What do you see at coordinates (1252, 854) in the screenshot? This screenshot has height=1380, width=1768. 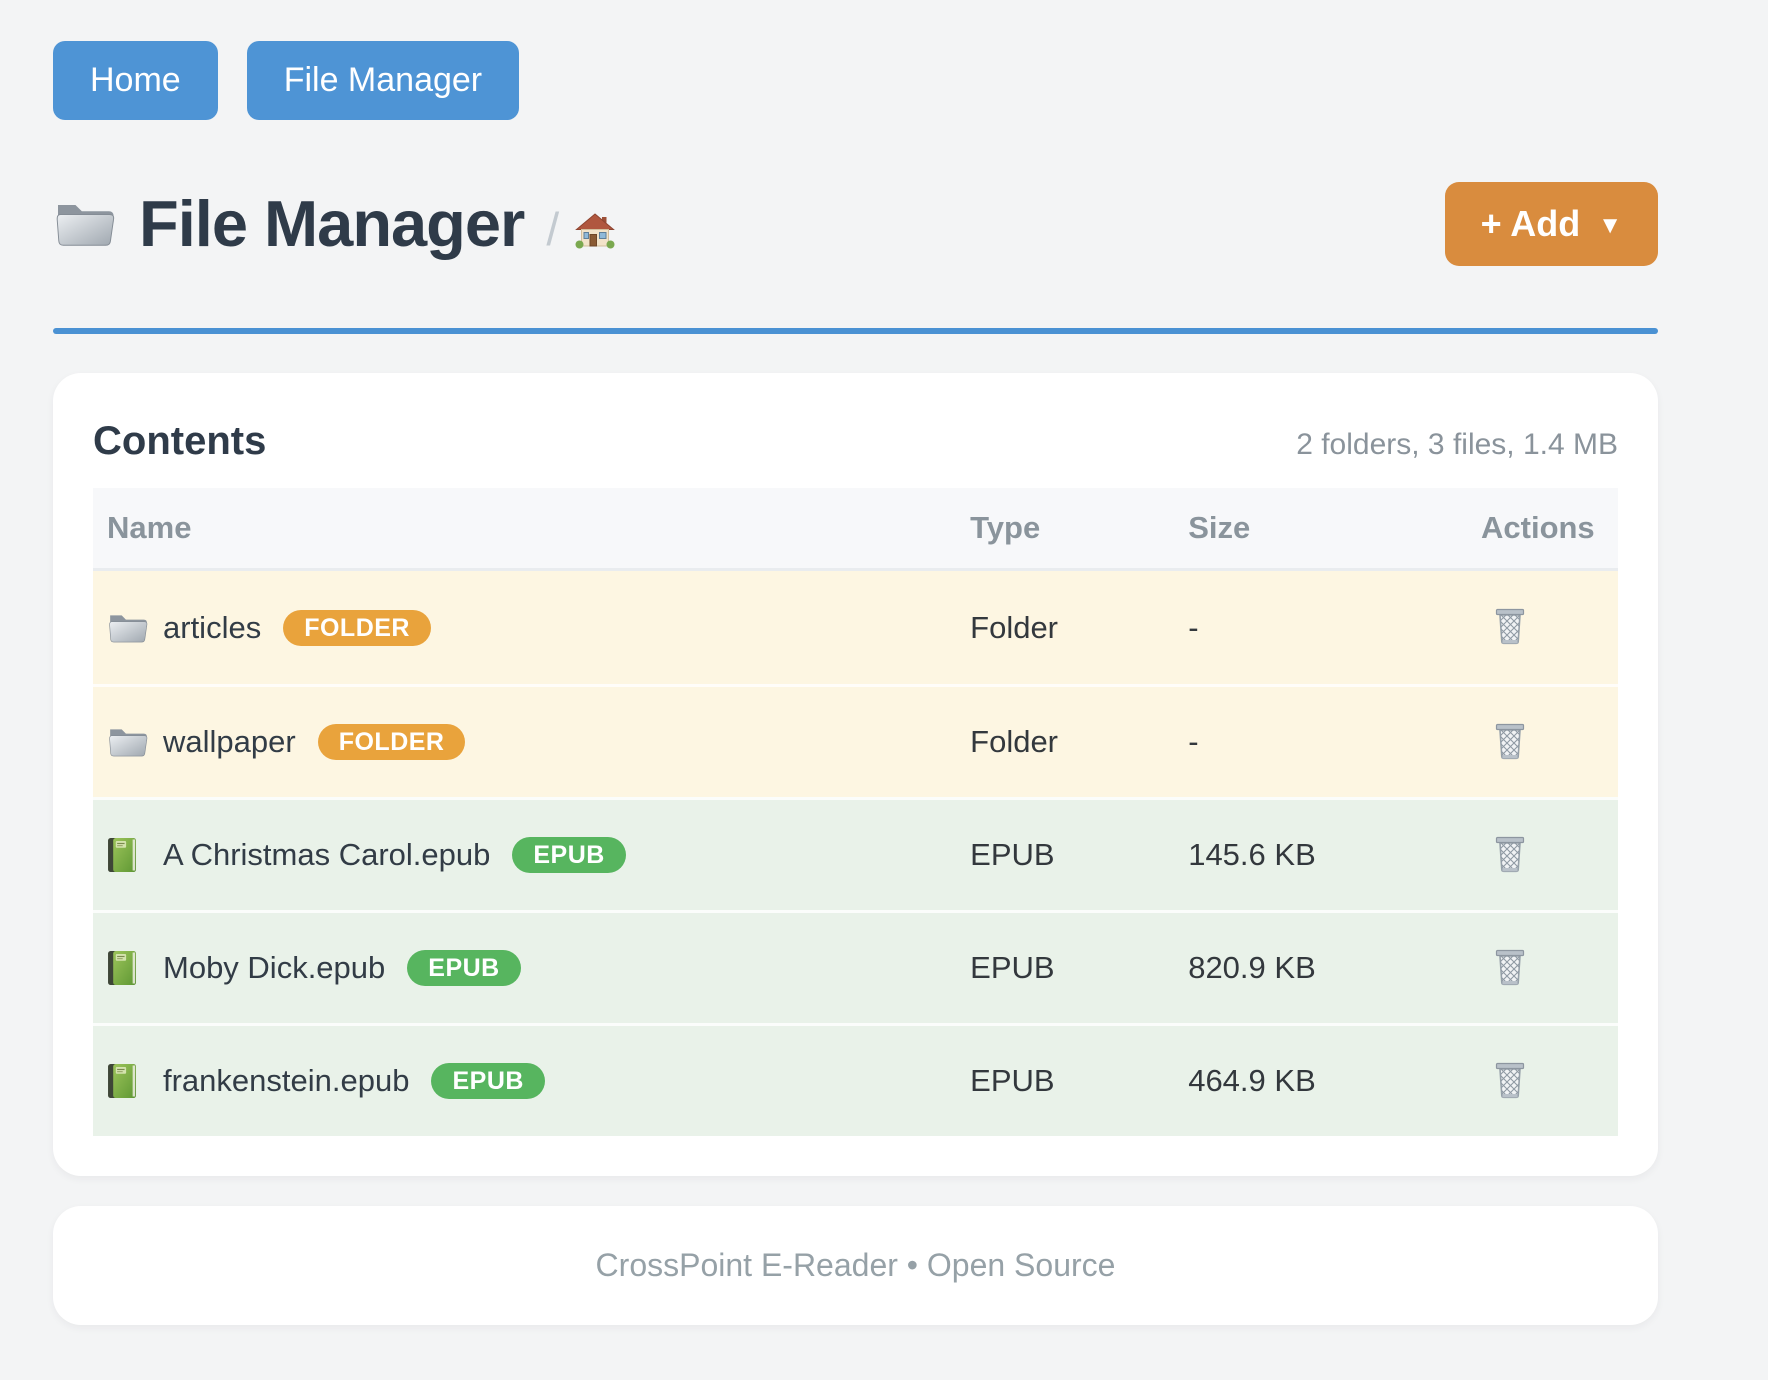 I see `size-cell: 145.6 KB` at bounding box center [1252, 854].